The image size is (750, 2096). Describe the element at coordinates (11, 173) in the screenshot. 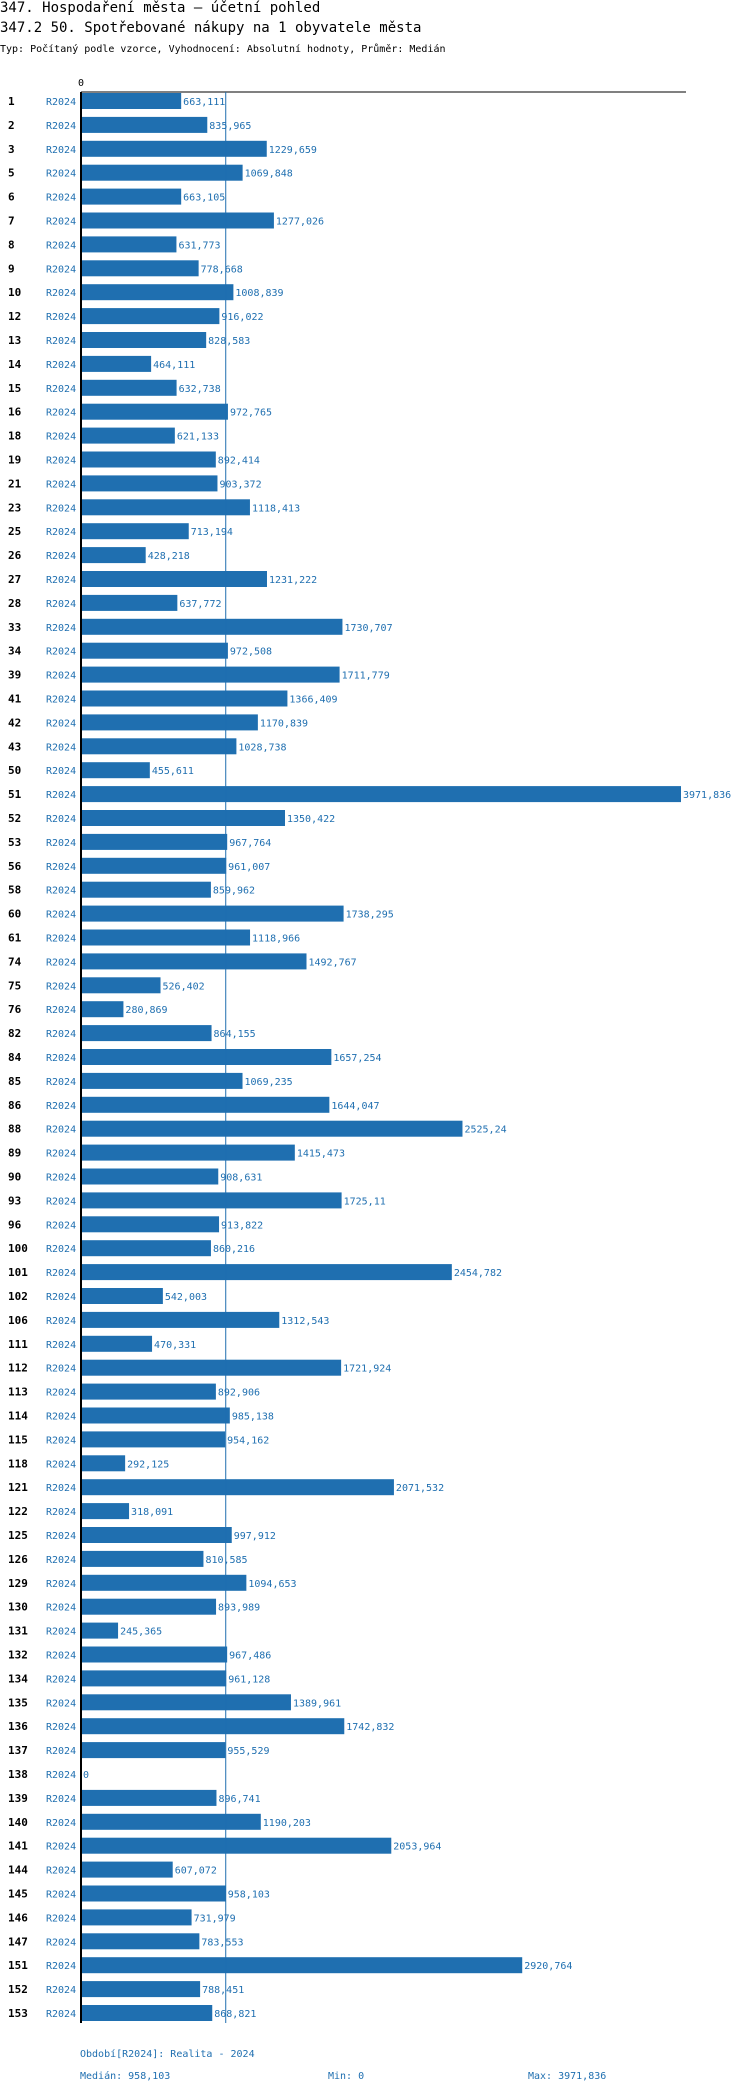

I see `row-id-label: 5` at that location.